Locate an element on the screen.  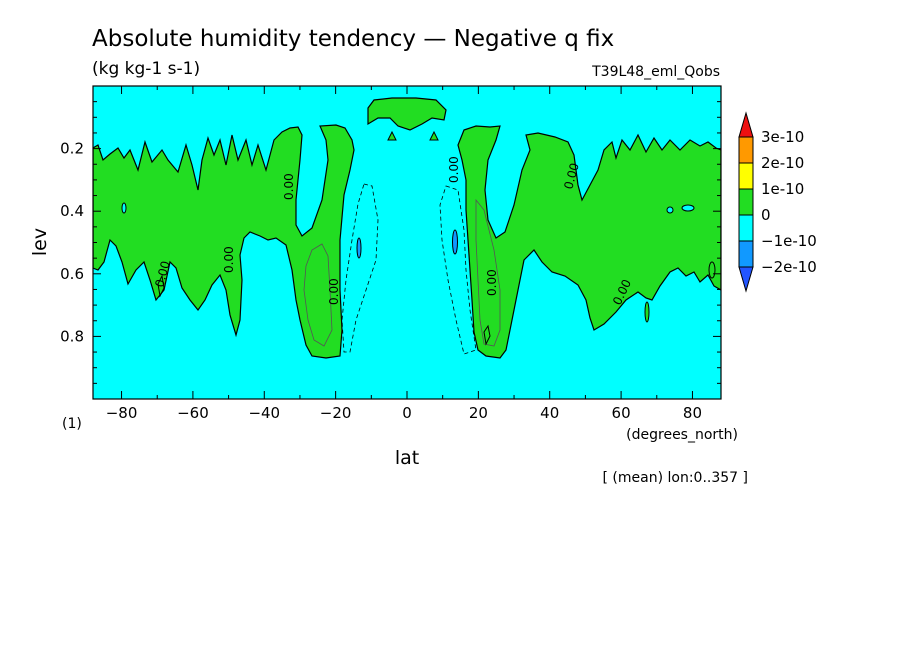
x-tick-label: 40 is located at coordinates (549, 413).